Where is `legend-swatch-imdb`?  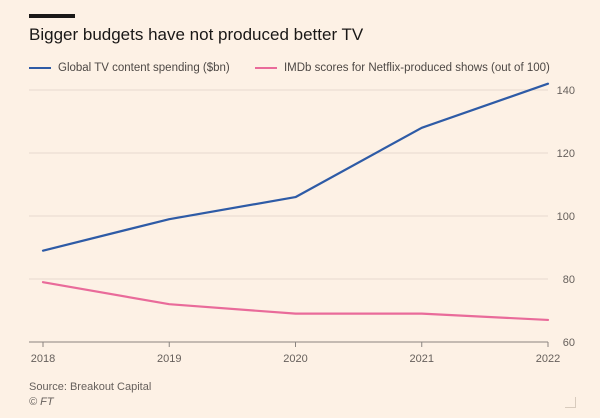
legend-swatch-imdb is located at coordinates (265, 68).